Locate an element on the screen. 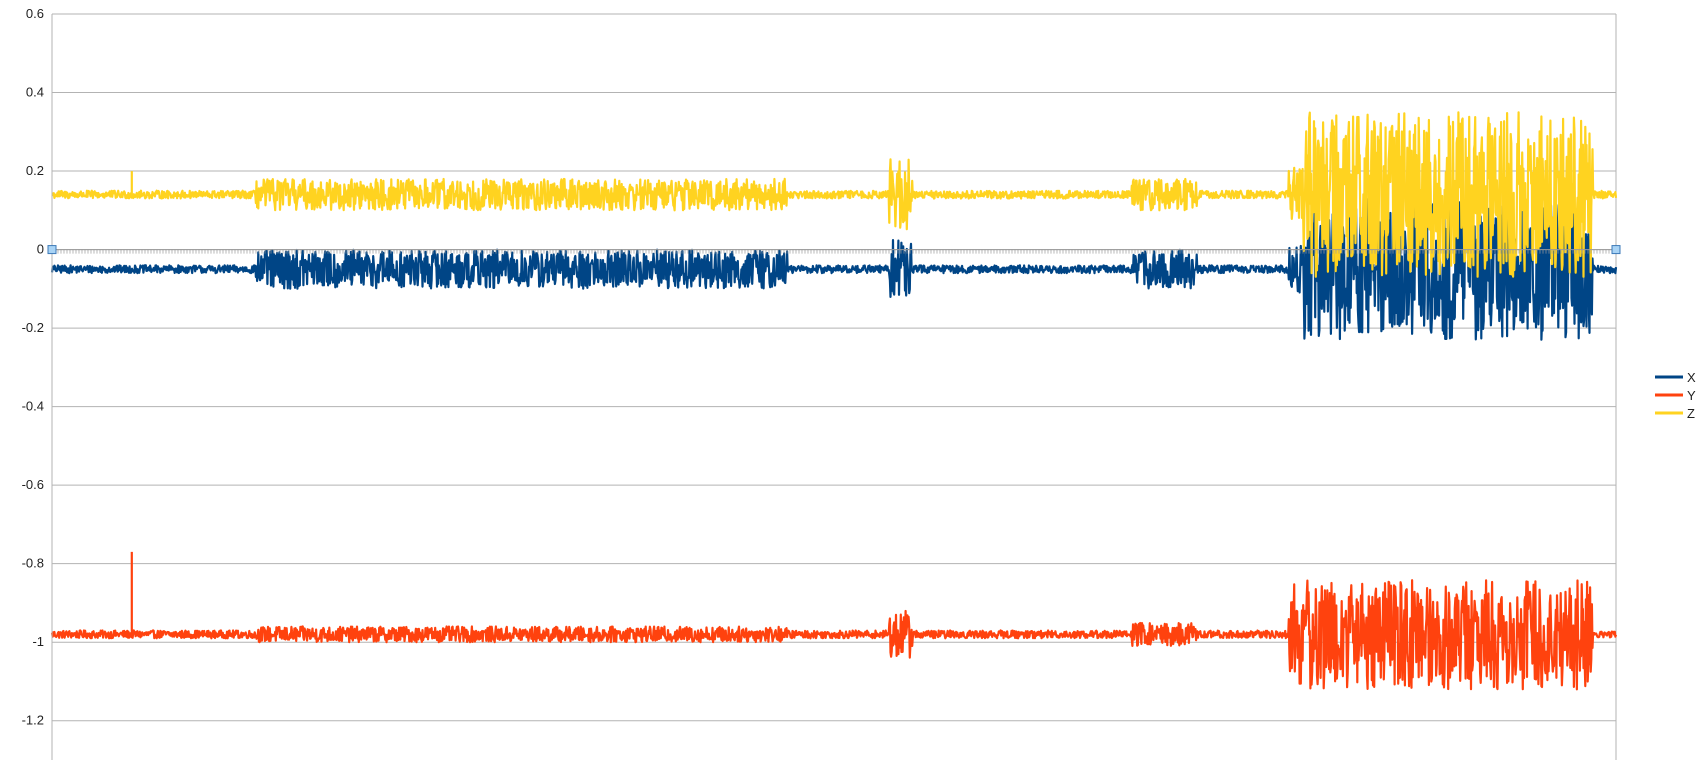 The width and height of the screenshot is (1705, 760). y-tick-label: -0.8 is located at coordinates (33, 563).